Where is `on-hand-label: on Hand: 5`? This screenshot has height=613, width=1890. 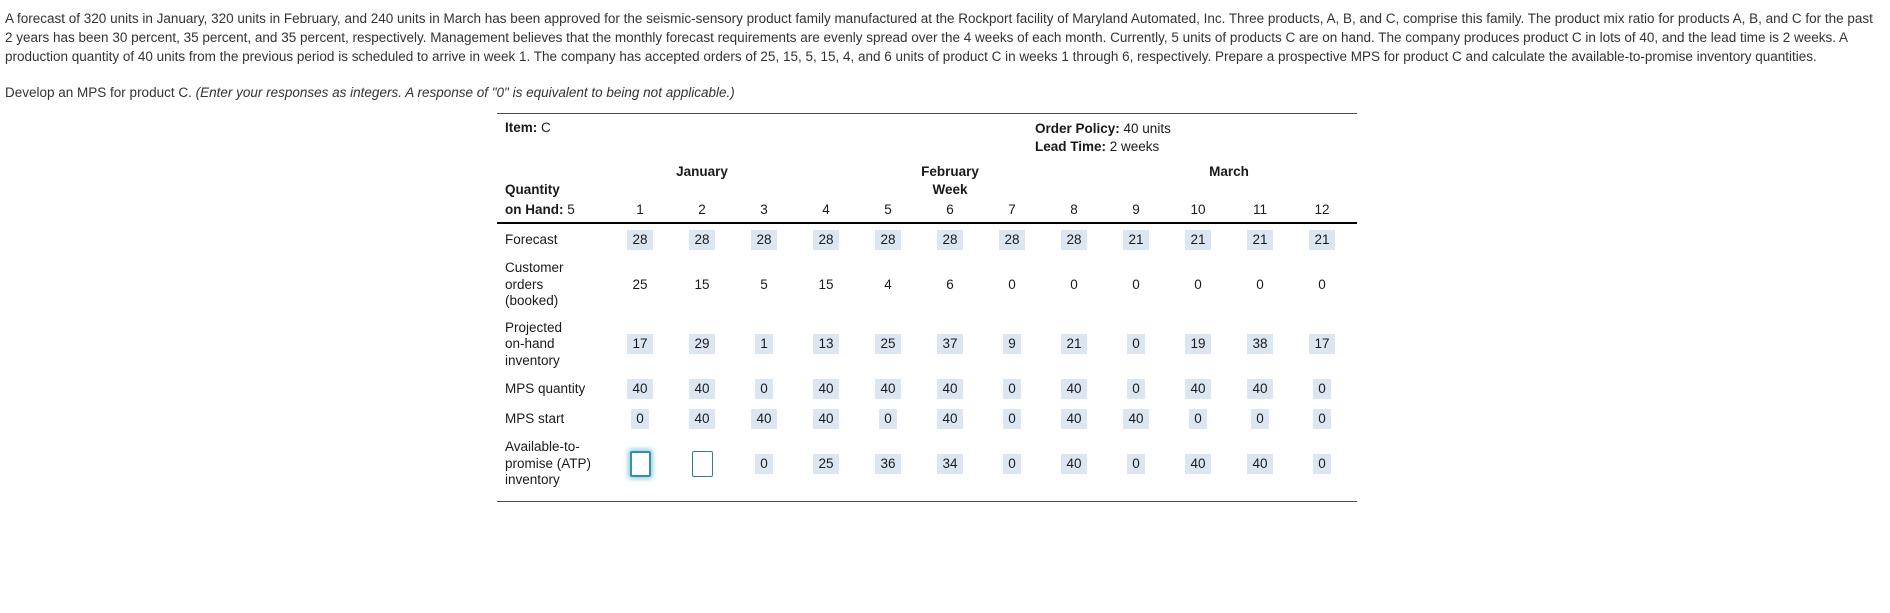 on-hand-label: on Hand: 5 is located at coordinates (540, 209).